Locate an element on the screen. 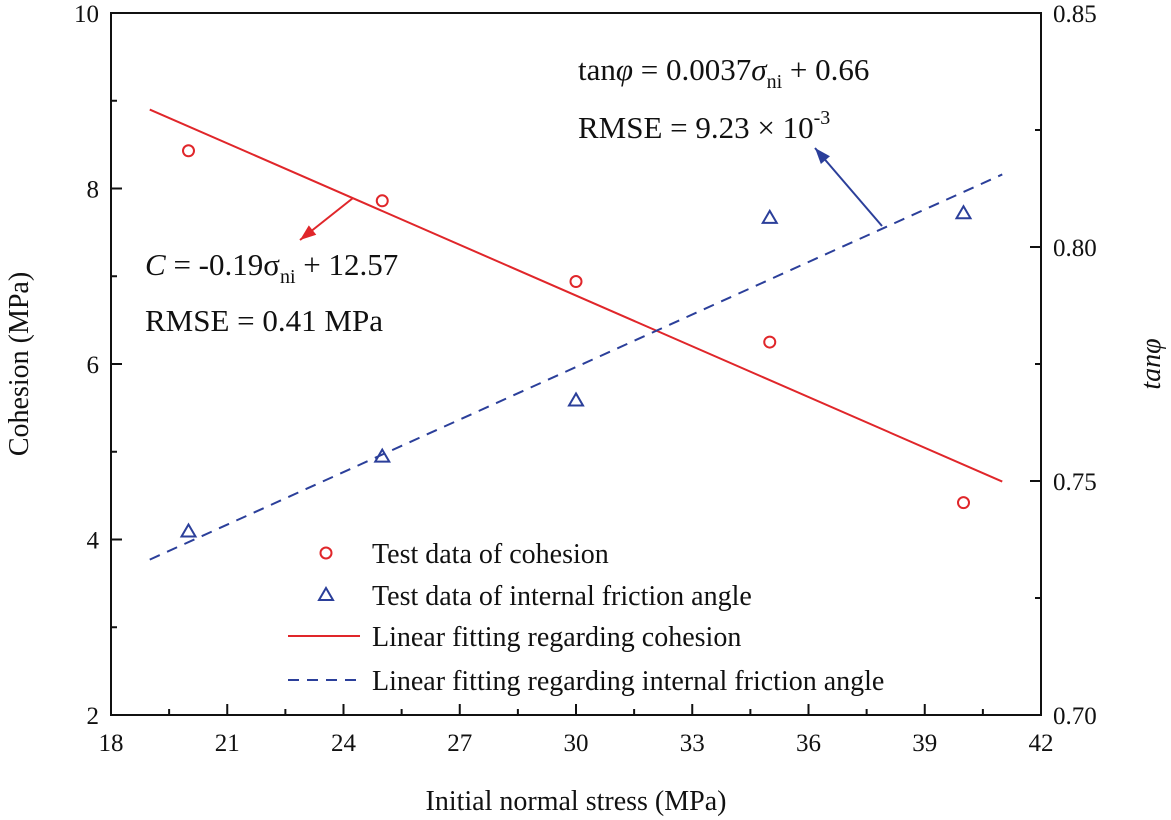 The height and width of the screenshot is (820, 1171). cohesion-equation: C = -0.19σni + 12.57 is located at coordinates (271, 267).